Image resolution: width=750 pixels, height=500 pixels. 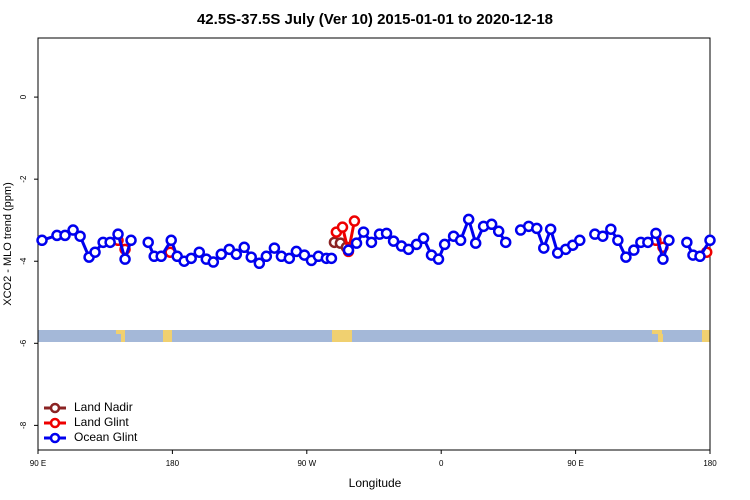 I want to click on y-axis-label: XCO2 - MLO trend (ppm), so click(x=8, y=243).